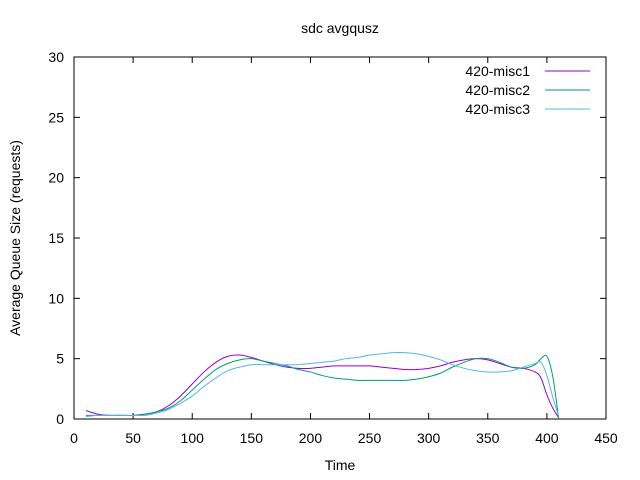 Image resolution: width=640 pixels, height=480 pixels. Describe the element at coordinates (56, 298) in the screenshot. I see `y-tick-label: 10` at that location.